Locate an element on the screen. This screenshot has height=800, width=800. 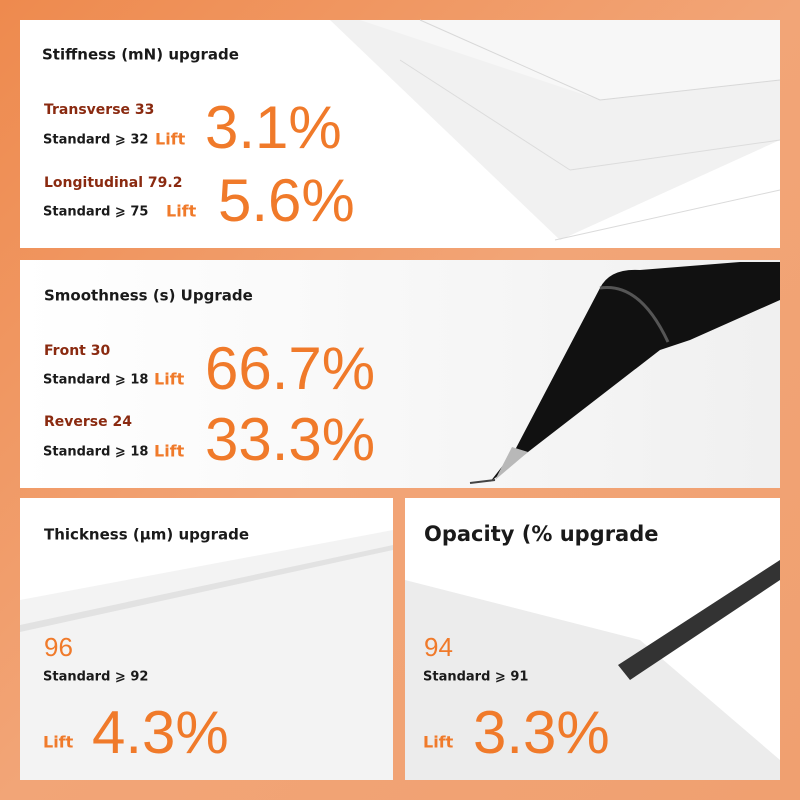
percent: 5.6% is located at coordinates (286, 200).